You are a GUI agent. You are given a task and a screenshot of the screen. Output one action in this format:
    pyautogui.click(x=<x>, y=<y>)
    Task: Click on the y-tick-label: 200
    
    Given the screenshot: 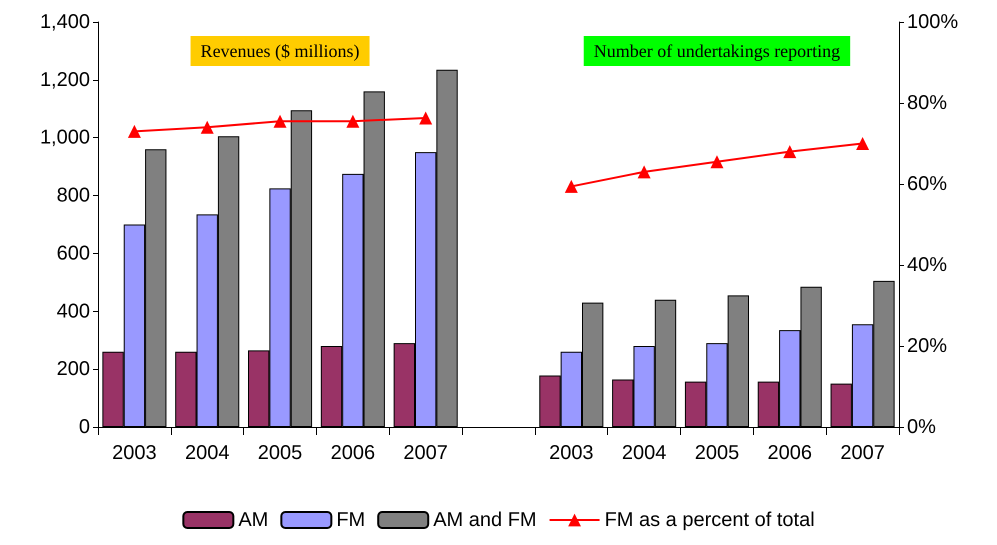 What is the action you would take?
    pyautogui.click(x=73, y=369)
    